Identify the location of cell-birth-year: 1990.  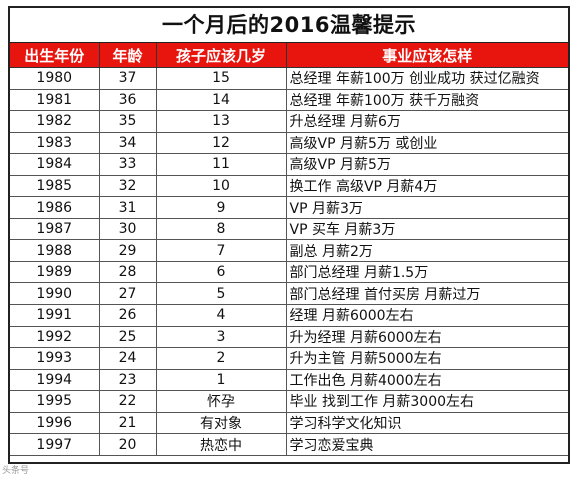
(55, 294).